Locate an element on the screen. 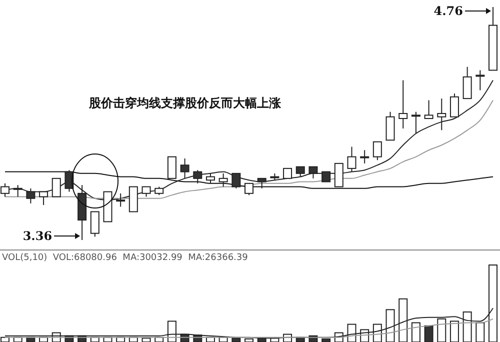  annotation: 股价击穿均线支撑股价反而大幅上涨 is located at coordinates (185, 103).